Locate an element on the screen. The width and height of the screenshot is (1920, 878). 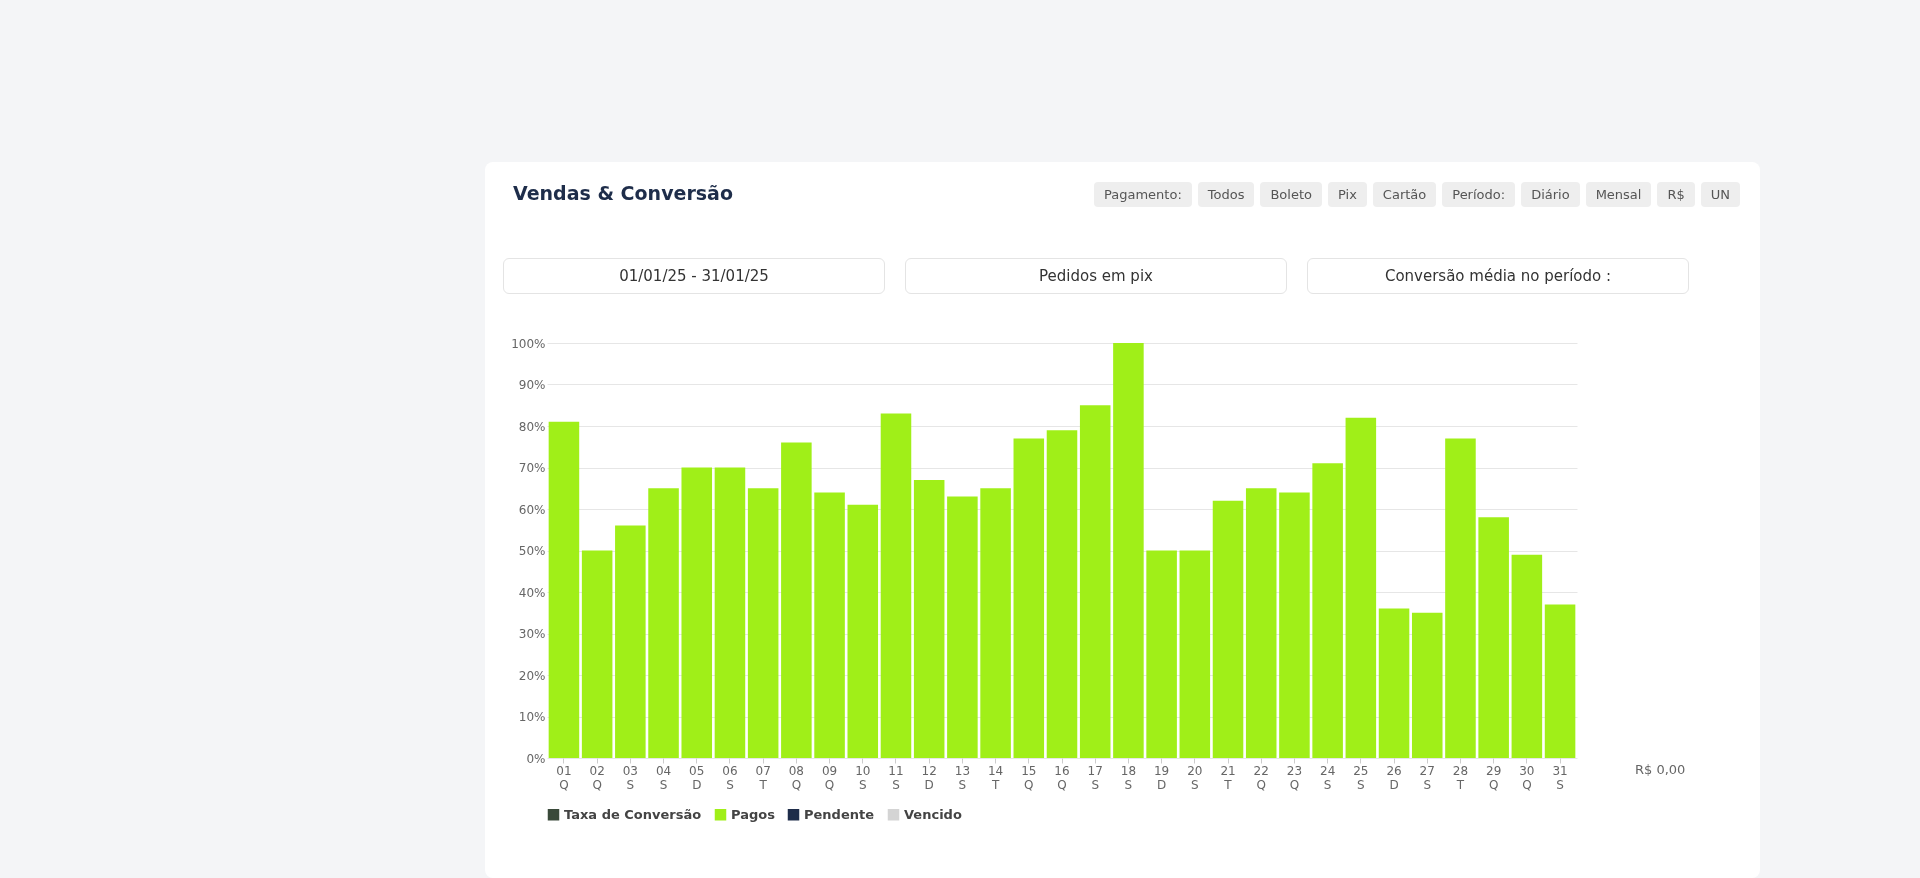
y-tick-label: 30% is located at coordinates (532, 634).